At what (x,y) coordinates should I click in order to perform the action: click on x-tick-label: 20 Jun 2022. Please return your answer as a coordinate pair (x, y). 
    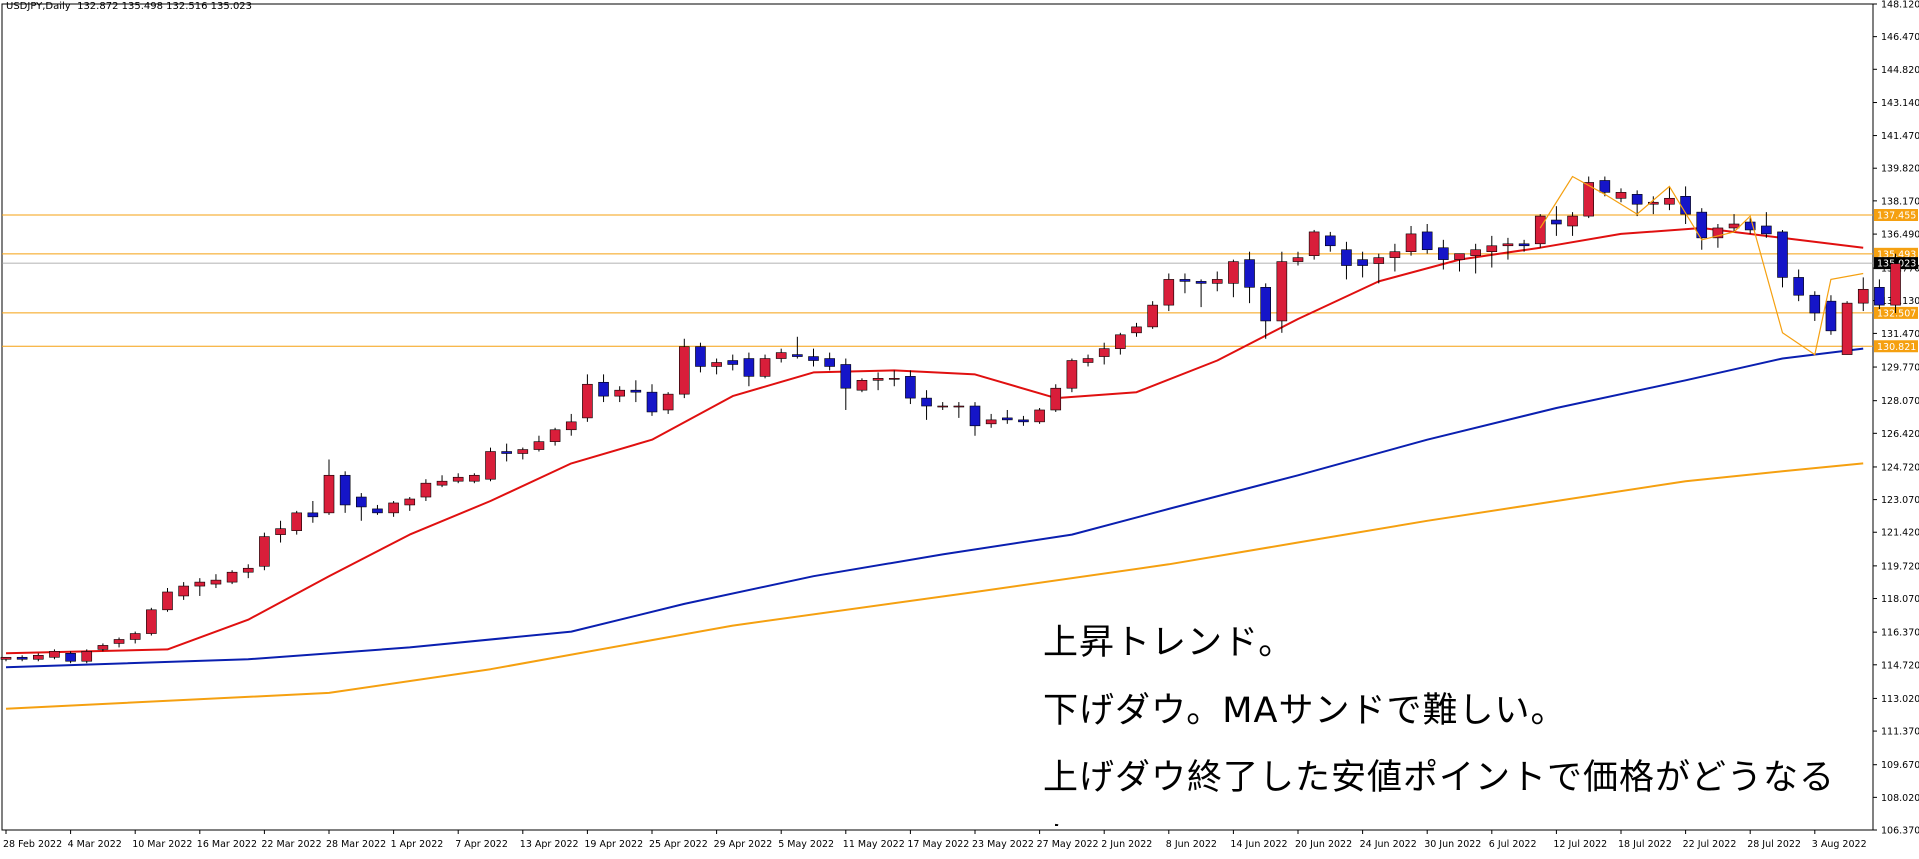
    Looking at the image, I should click on (1323, 844).